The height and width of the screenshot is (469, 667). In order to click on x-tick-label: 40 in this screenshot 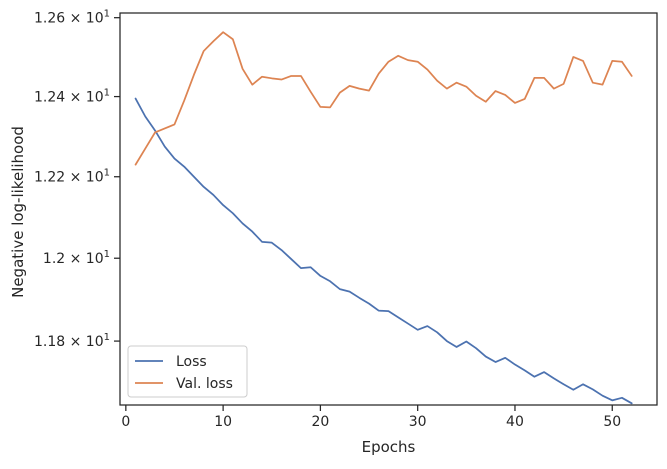, I will do `click(515, 422)`.